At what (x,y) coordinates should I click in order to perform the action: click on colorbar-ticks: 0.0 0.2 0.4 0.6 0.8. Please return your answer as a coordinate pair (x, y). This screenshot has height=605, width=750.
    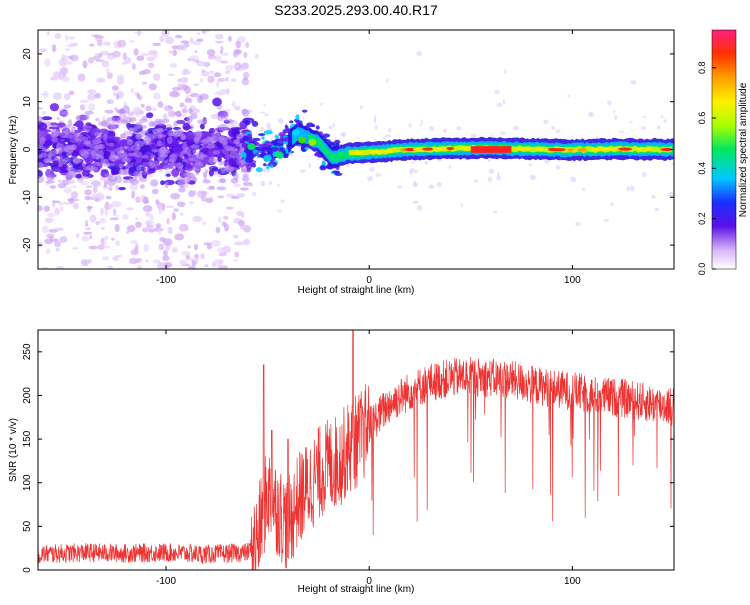
    Looking at the image, I should click on (706, 168).